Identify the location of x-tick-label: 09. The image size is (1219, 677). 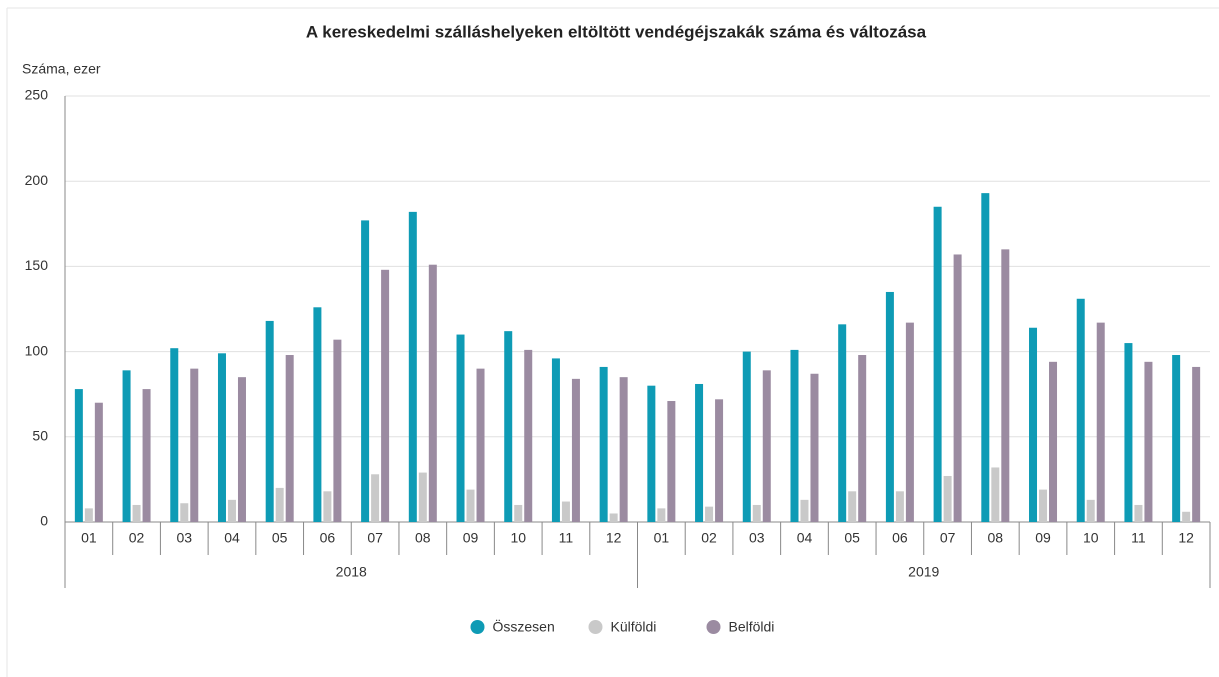
(1043, 538).